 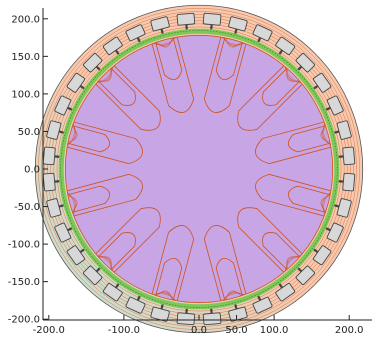 What do you see at coordinates (25, 19) in the screenshot?
I see `y-tick-label: 200.0` at bounding box center [25, 19].